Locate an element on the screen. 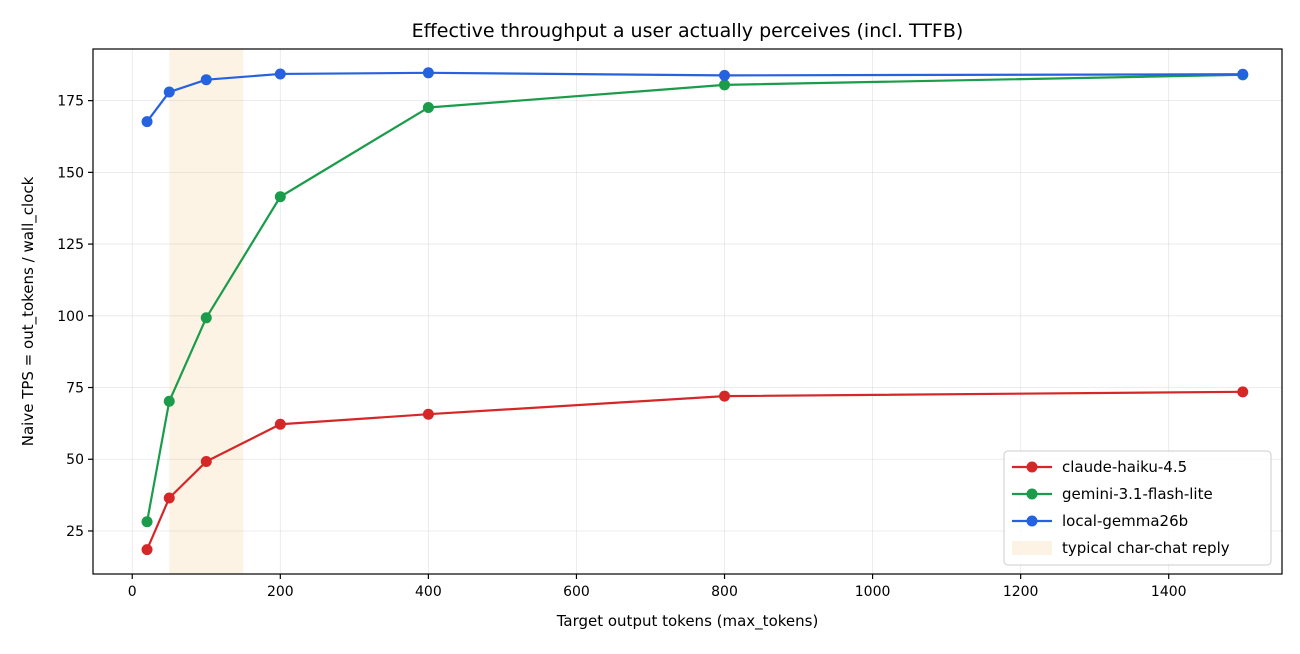 The width and height of the screenshot is (1300, 654). legend-item: gemini-3.1-flash-lite is located at coordinates (1112, 494).